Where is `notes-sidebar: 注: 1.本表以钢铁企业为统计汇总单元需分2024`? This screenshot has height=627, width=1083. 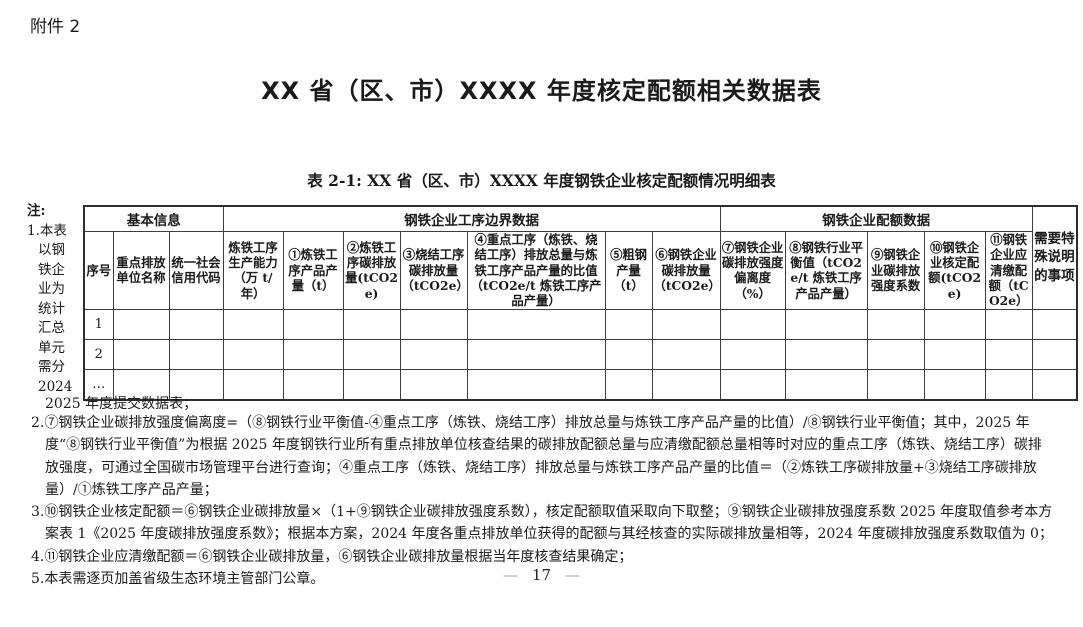 notes-sidebar: 注: 1.本表以钢铁企业为统计汇总单元需分2024 is located at coordinates (52, 299).